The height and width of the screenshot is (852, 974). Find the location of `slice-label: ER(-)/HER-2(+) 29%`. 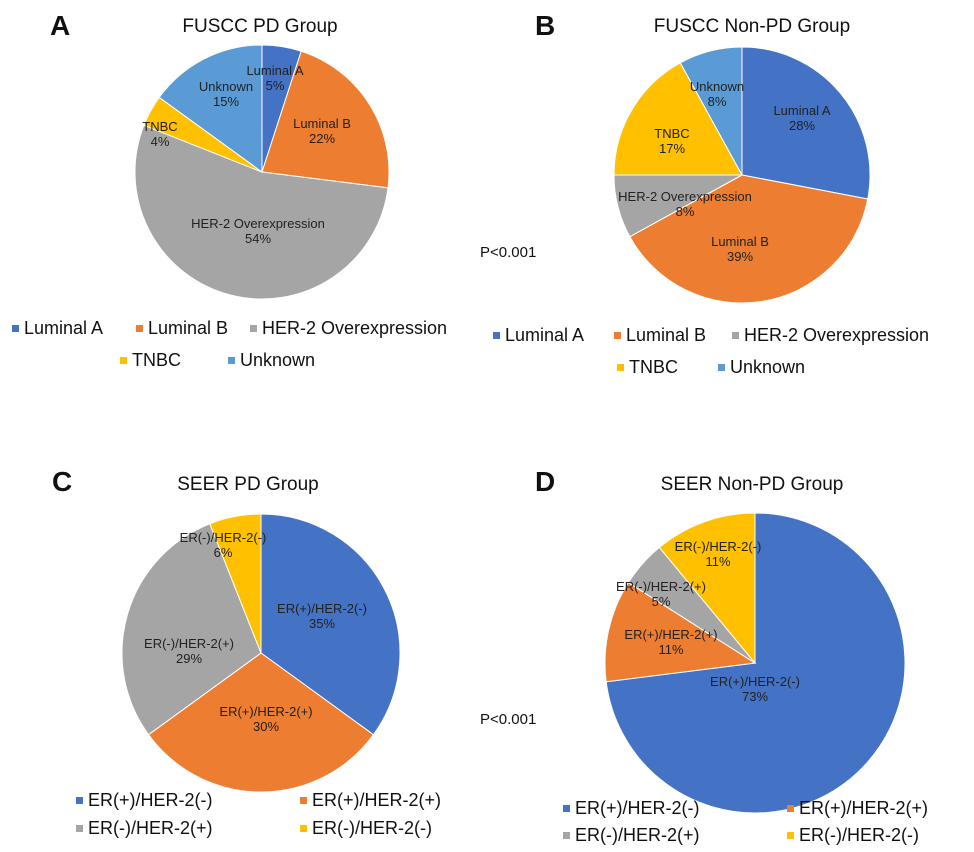

slice-label: ER(-)/HER-2(+) 29% is located at coordinates (189, 651).